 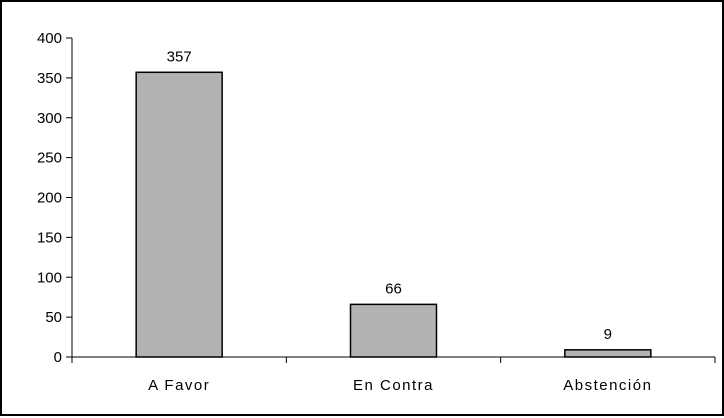 What do you see at coordinates (58, 357) in the screenshot?
I see `y-tick-label: 0` at bounding box center [58, 357].